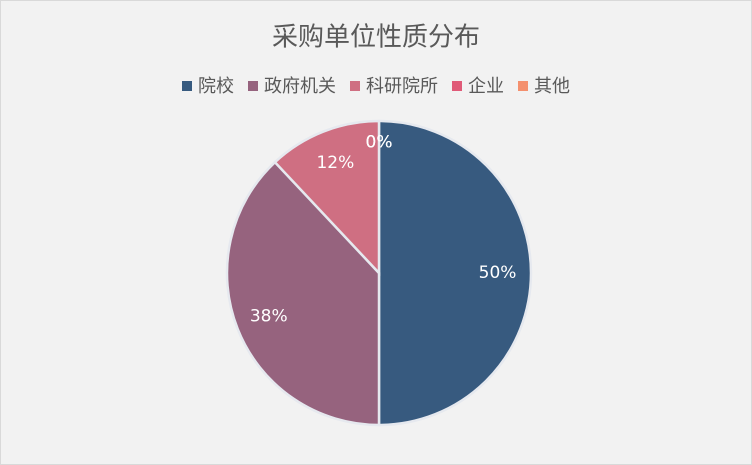 Image resolution: width=752 pixels, height=465 pixels. What do you see at coordinates (216, 86) in the screenshot?
I see `legend-label: 院校` at bounding box center [216, 86].